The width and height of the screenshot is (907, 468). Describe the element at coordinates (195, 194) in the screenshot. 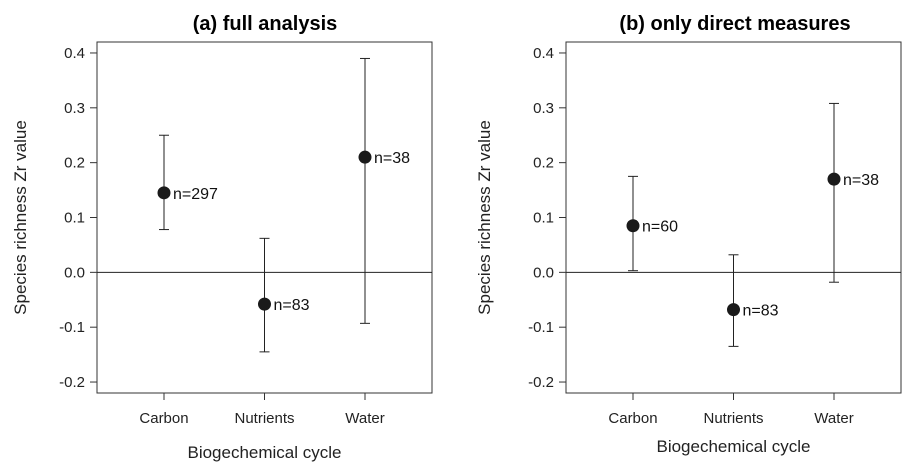

I see `sample-size-label: n=297` at that location.